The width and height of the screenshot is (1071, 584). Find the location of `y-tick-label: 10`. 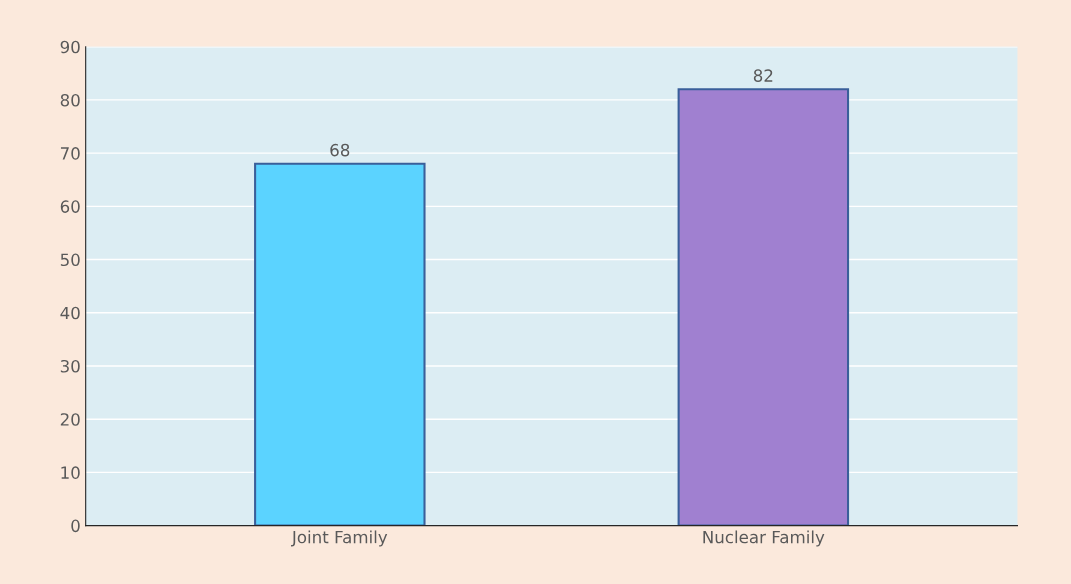

y-tick-label: 10 is located at coordinates (70, 472).